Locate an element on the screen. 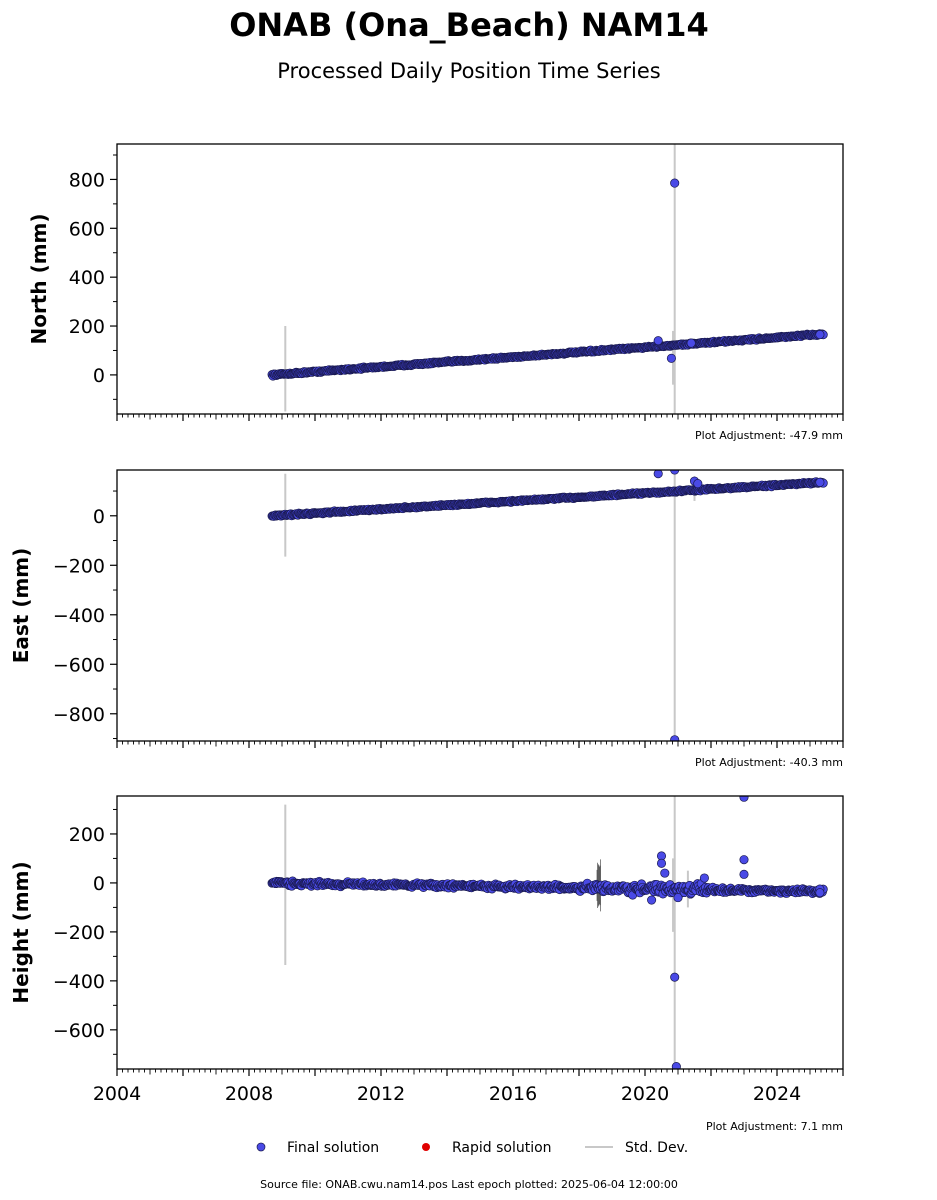 This screenshot has height=1200, width=937. north-plot-area is located at coordinates (547, 279).